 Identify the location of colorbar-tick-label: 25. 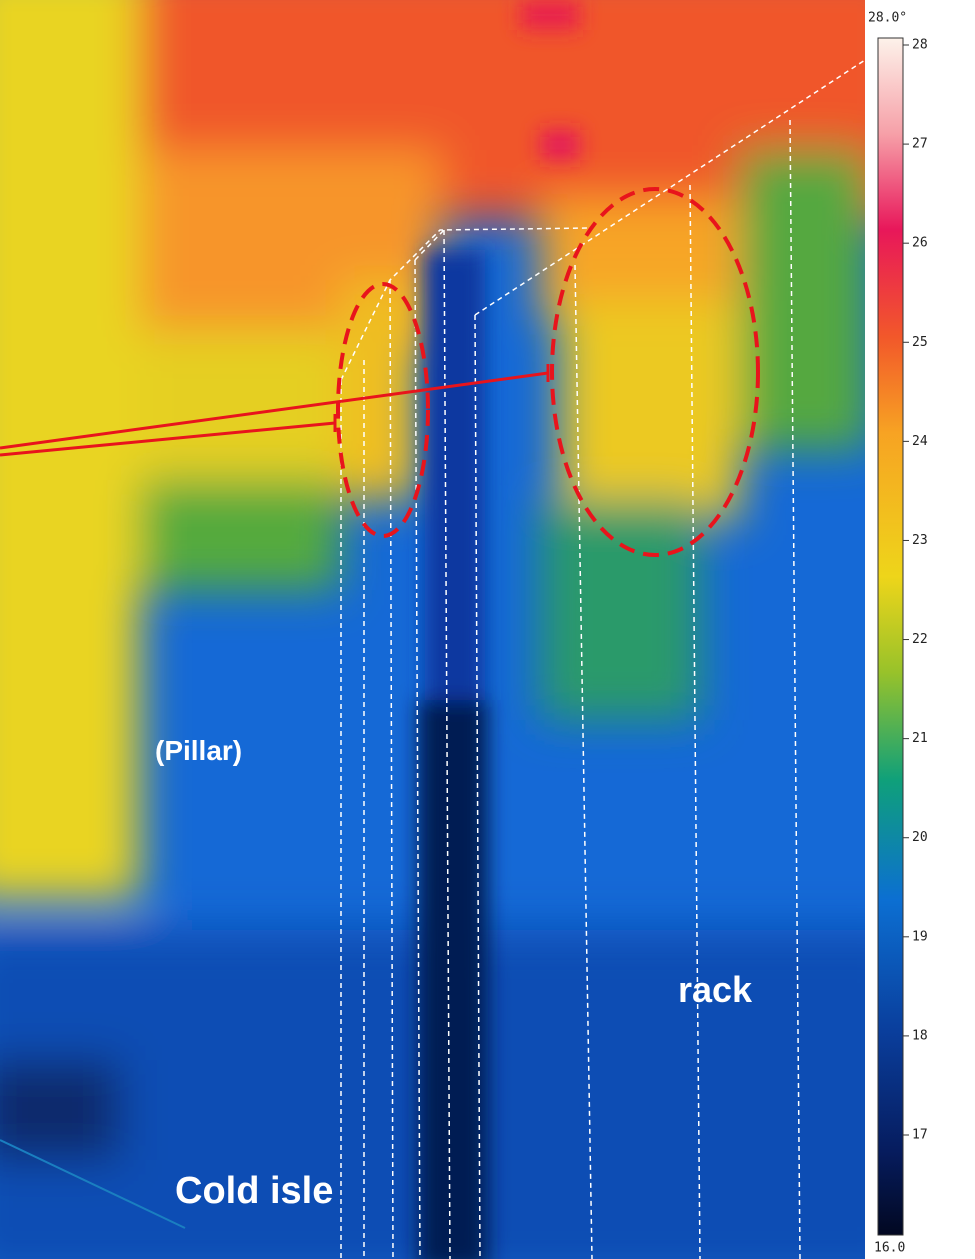
(920, 342).